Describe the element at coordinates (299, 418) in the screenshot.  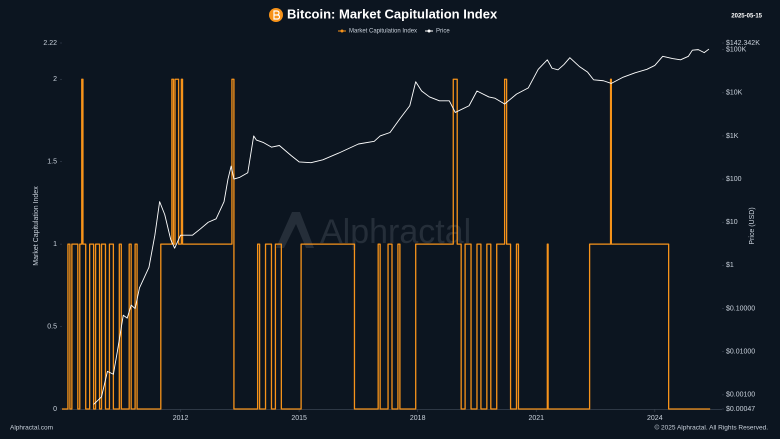
I see `x-tick-label: 2015` at that location.